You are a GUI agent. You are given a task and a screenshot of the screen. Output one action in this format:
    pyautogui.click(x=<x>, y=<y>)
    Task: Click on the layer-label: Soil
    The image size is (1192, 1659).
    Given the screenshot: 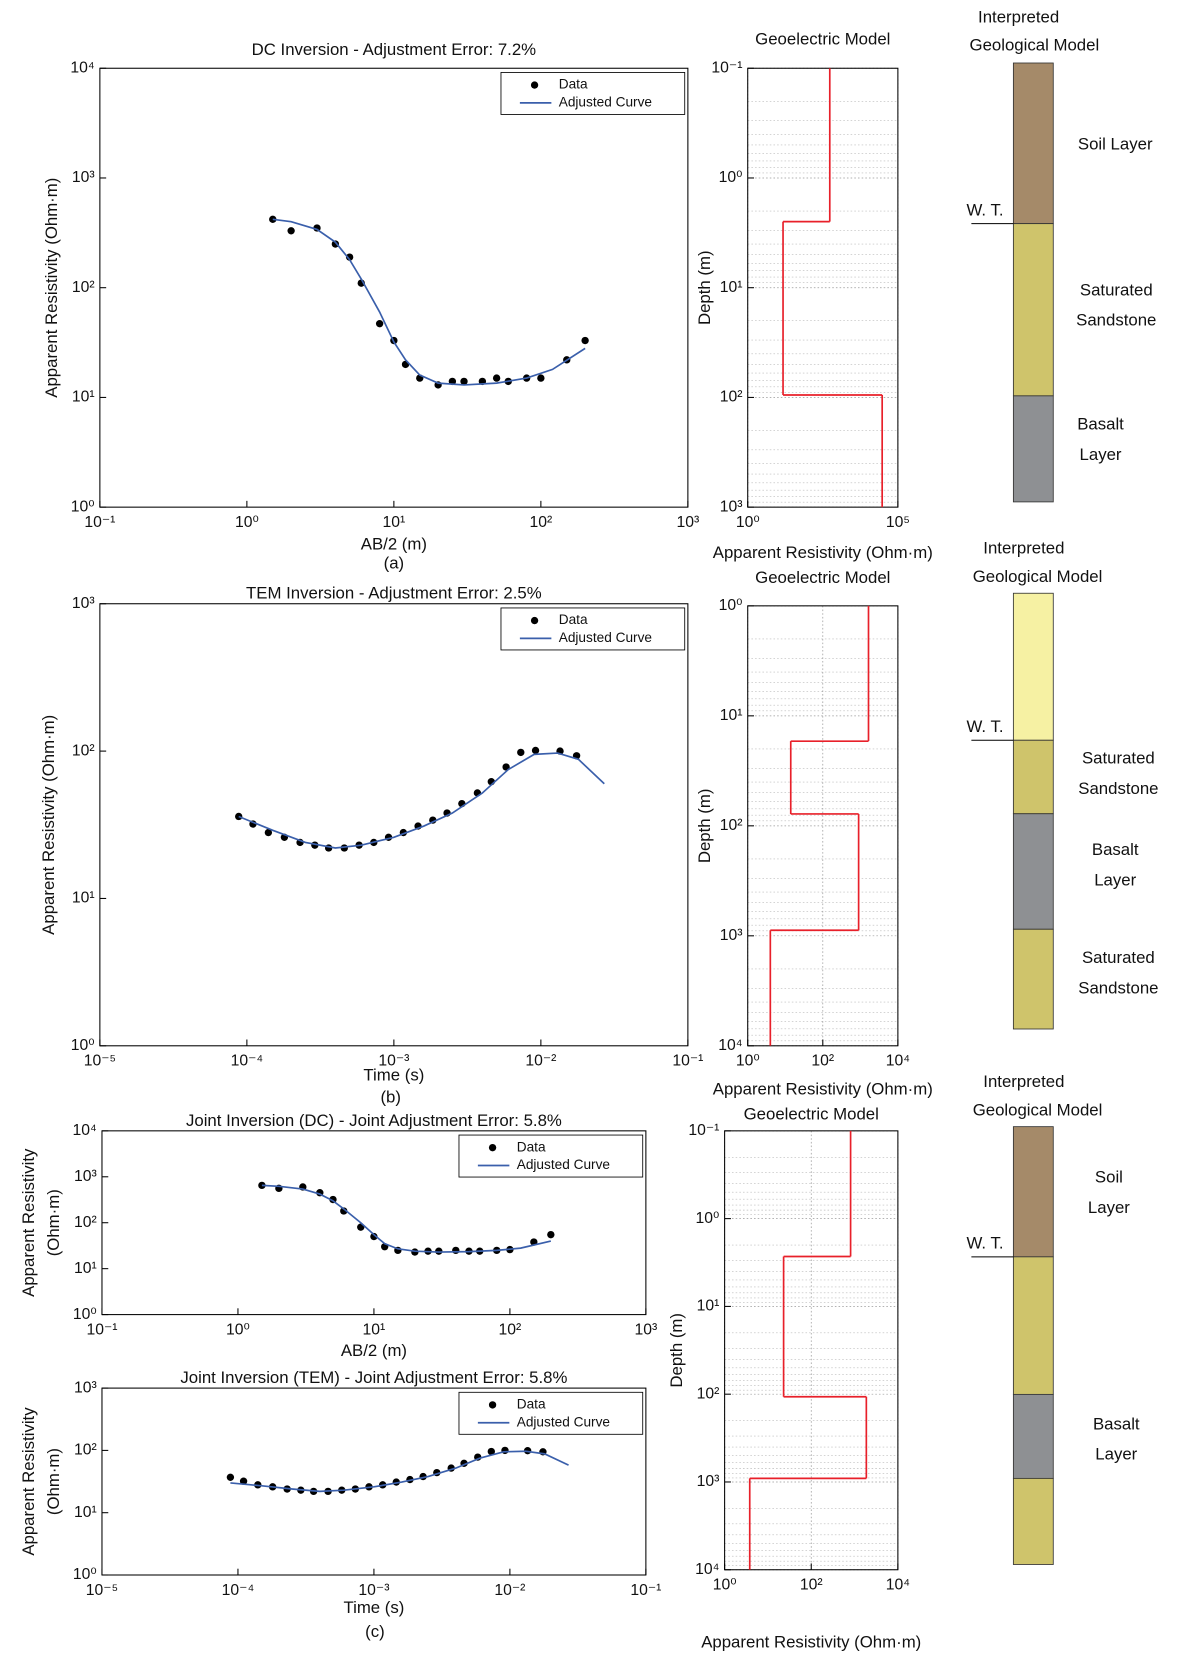 What is the action you would take?
    pyautogui.click(x=1109, y=1177)
    